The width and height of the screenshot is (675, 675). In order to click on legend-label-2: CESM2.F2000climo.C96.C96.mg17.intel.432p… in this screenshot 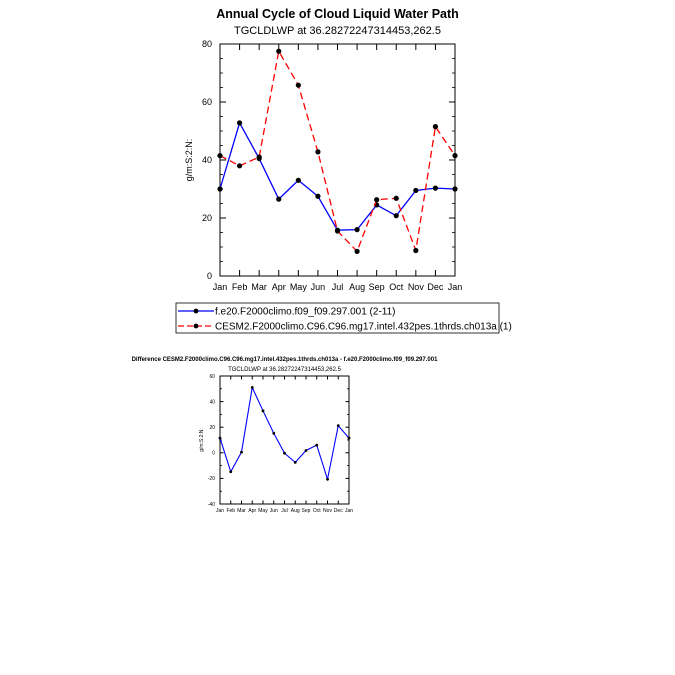, I will do `click(363, 327)`.